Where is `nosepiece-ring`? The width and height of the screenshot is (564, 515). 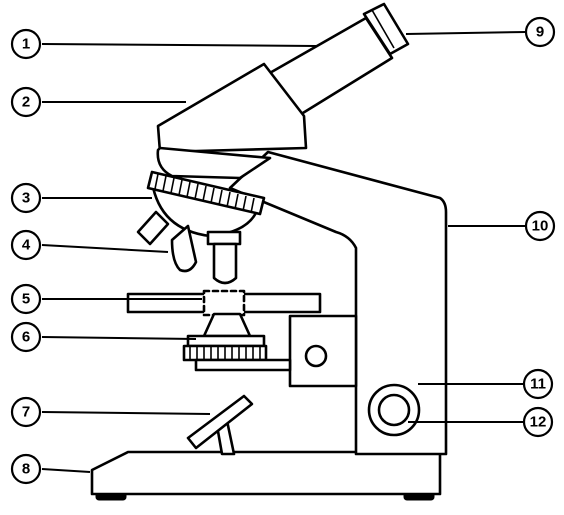 nosepiece-ring is located at coordinates (206, 193).